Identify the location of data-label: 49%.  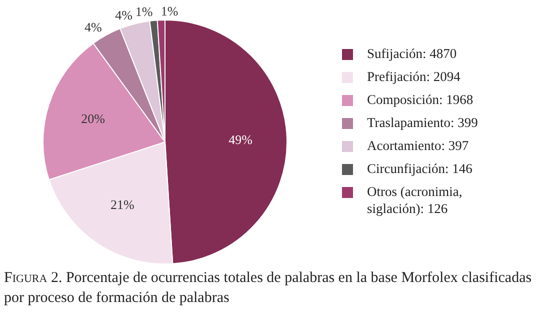
(240, 140).